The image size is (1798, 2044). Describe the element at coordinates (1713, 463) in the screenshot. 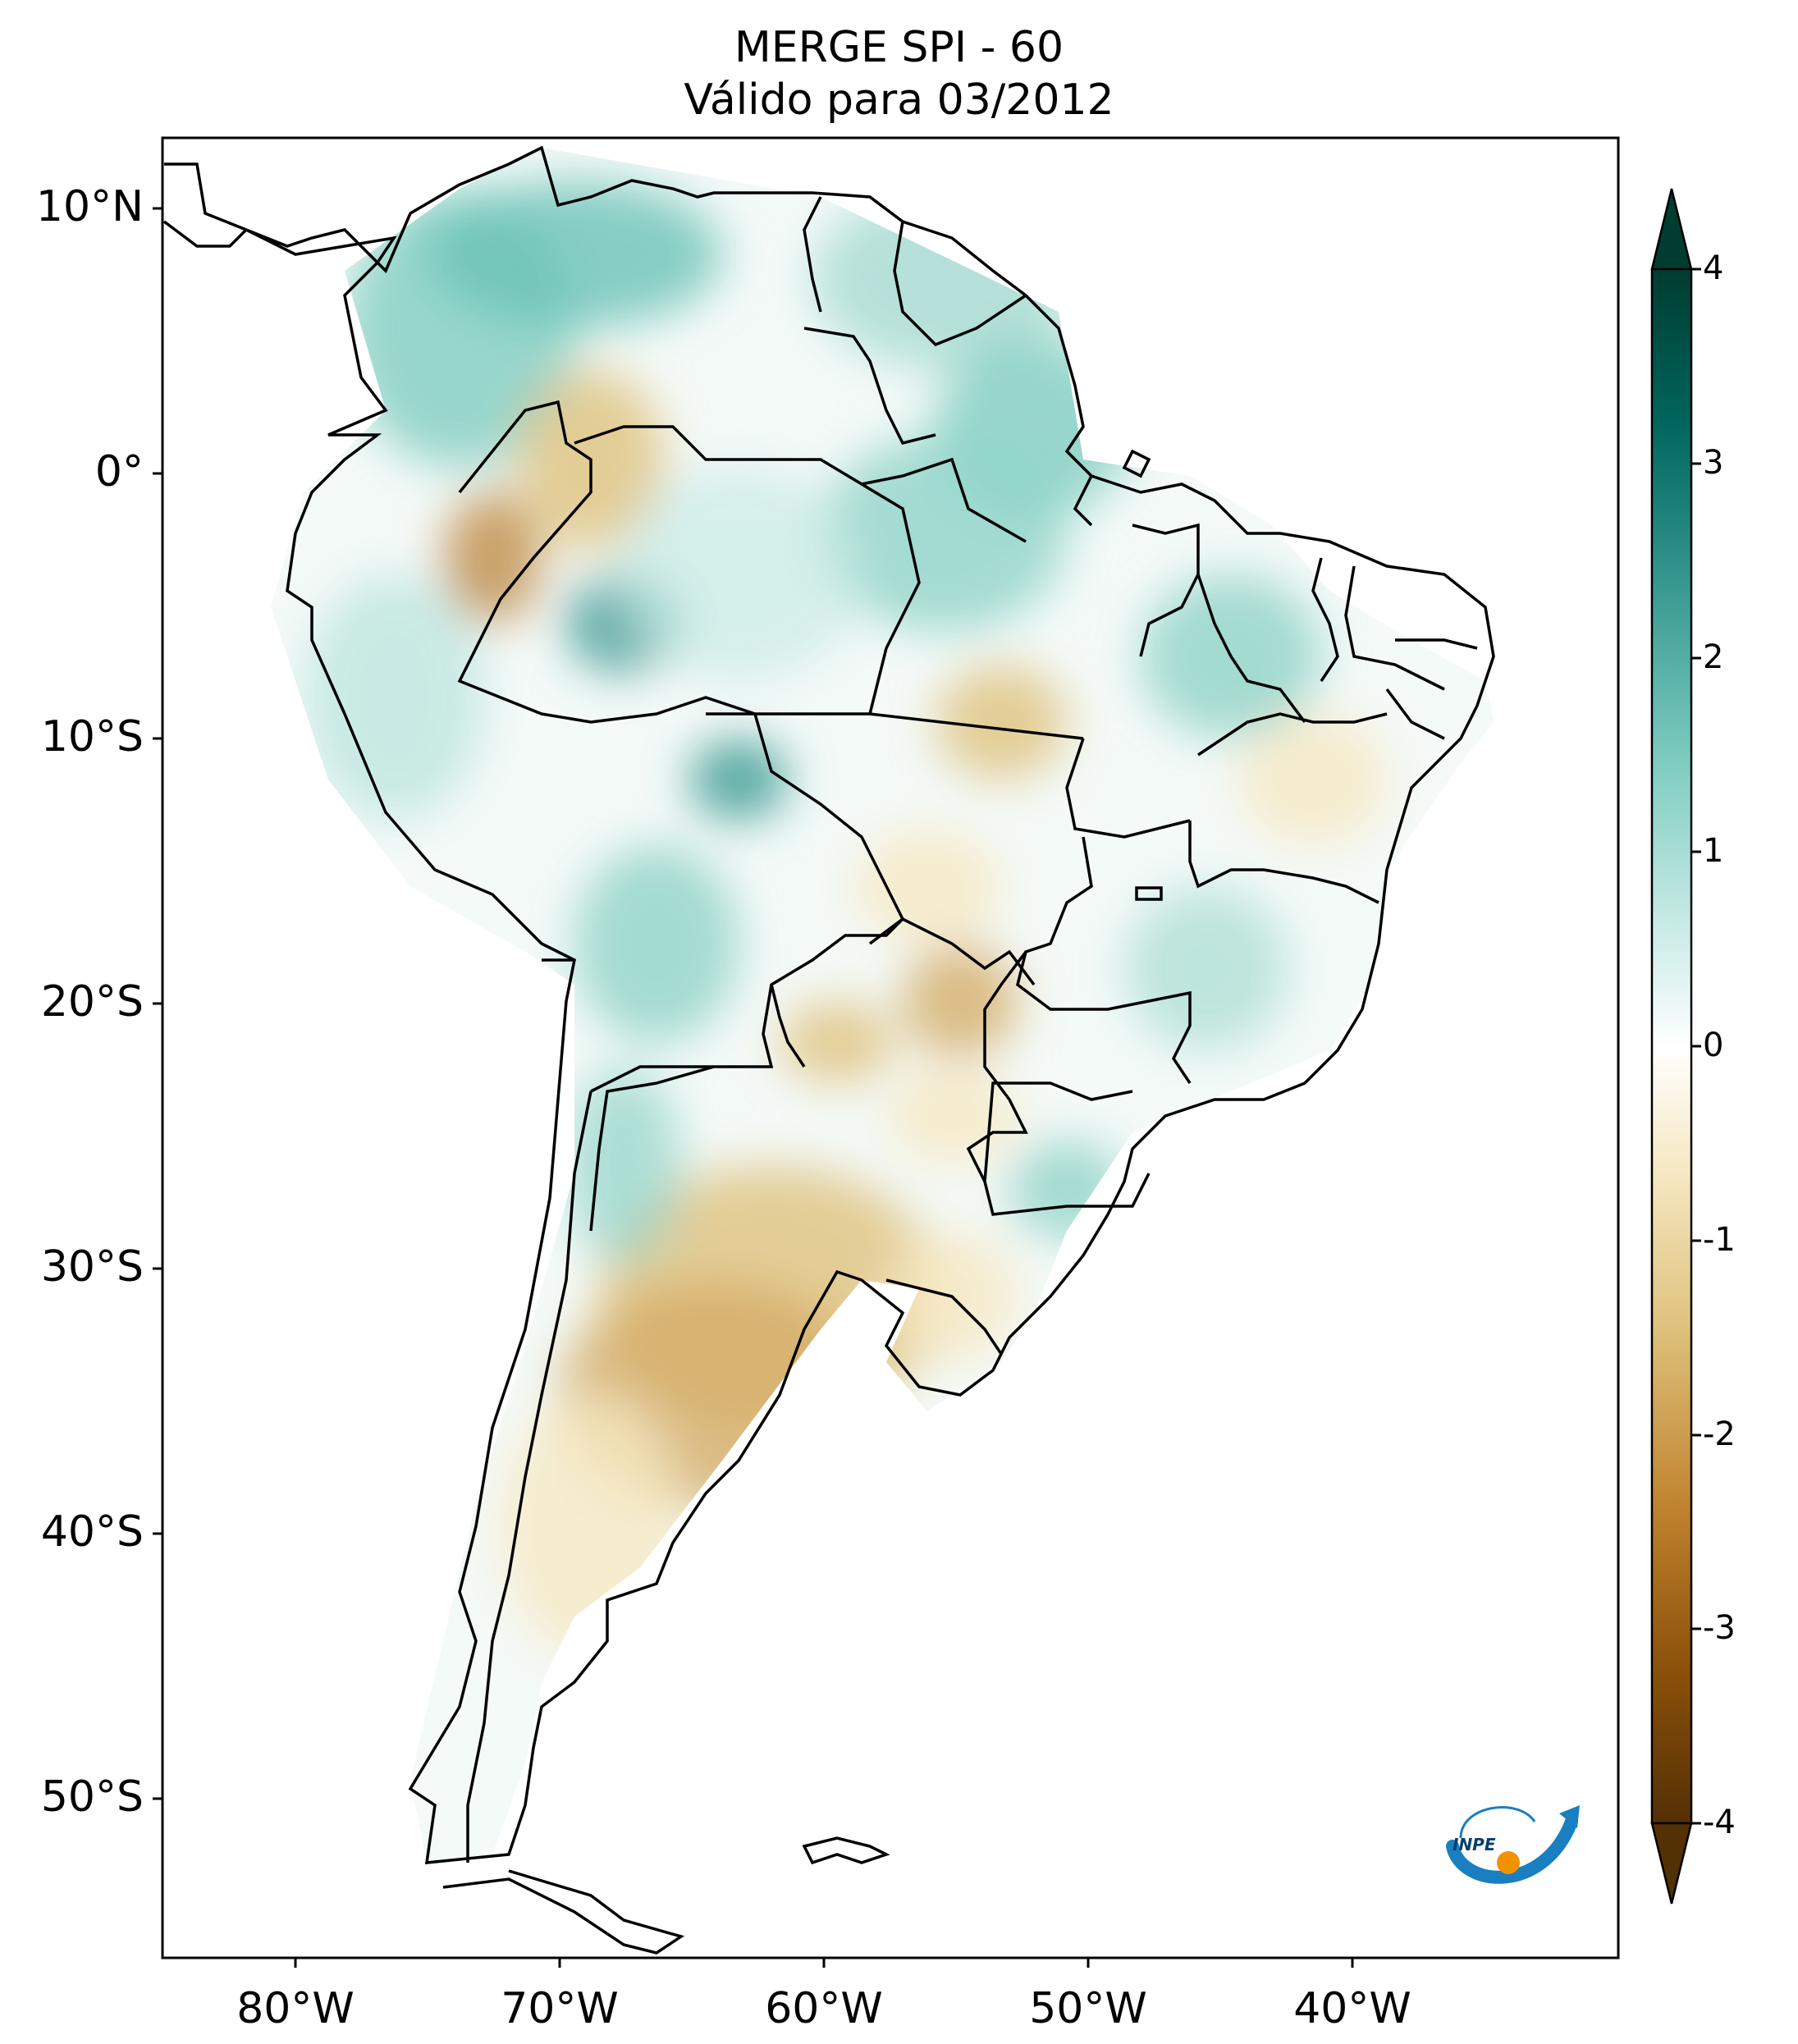

I see `colorbar-label-3: 3` at that location.